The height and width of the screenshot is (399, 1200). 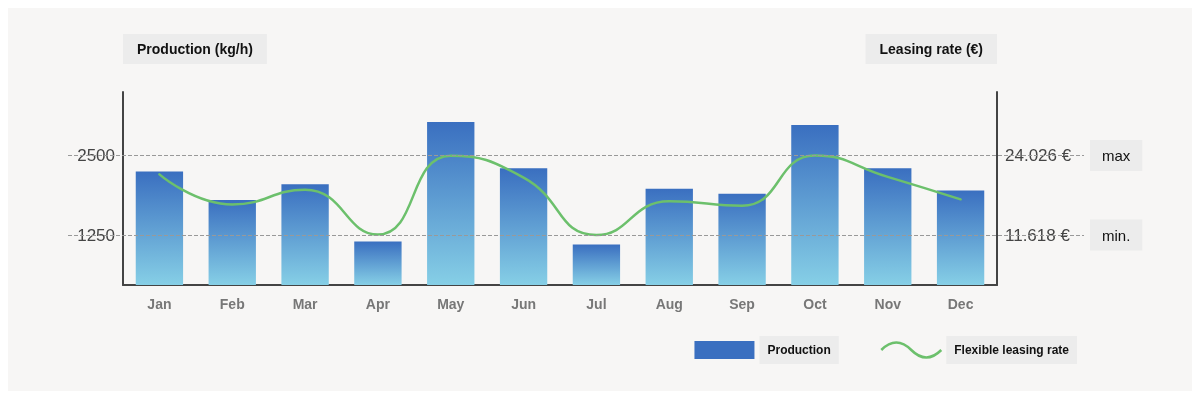 What do you see at coordinates (742, 304) in the screenshot?
I see `x-tick-label: Sep` at bounding box center [742, 304].